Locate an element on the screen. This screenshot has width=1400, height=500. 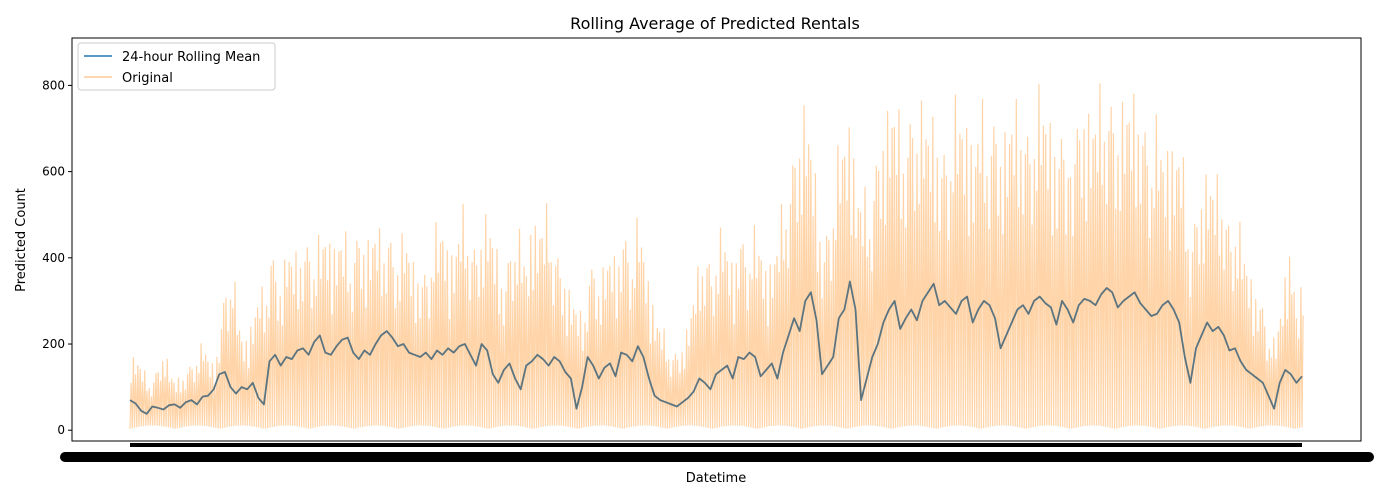
y-tick-label: 200 is located at coordinates (53, 344).